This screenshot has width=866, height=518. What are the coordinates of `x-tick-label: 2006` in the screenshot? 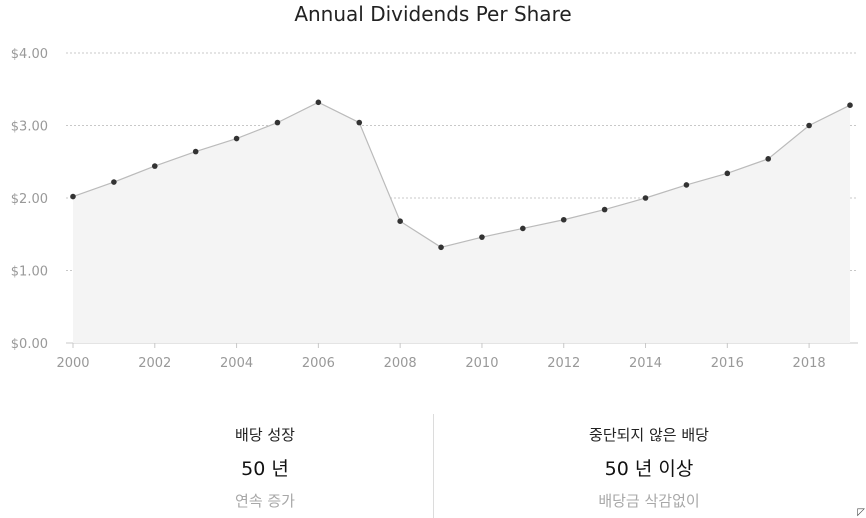 It's located at (318, 363).